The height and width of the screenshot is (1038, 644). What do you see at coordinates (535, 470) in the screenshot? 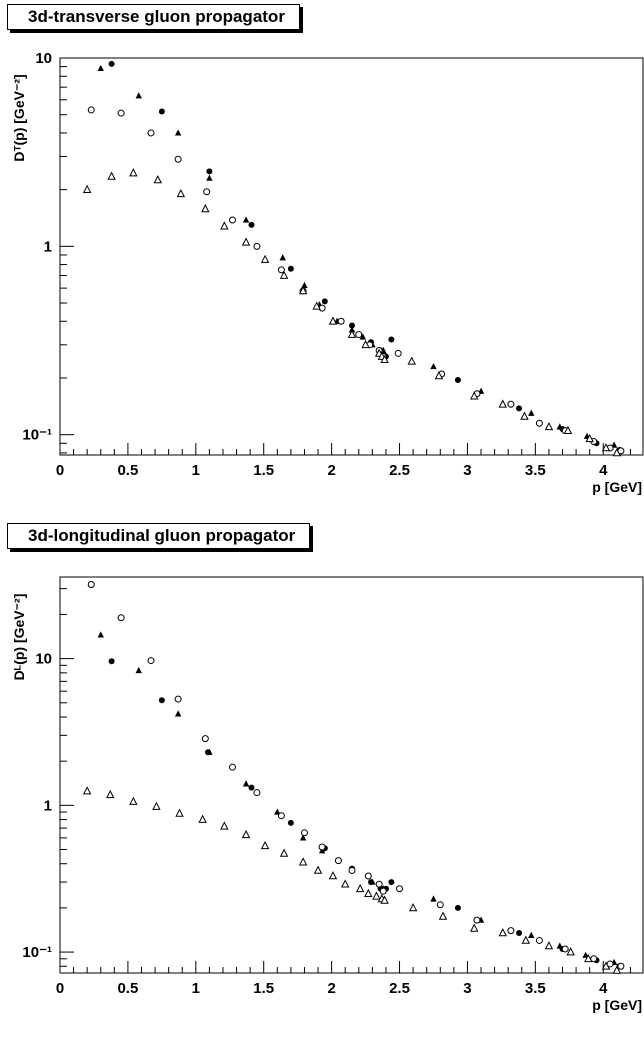
I see `x-tick-label: 3.5` at bounding box center [535, 470].